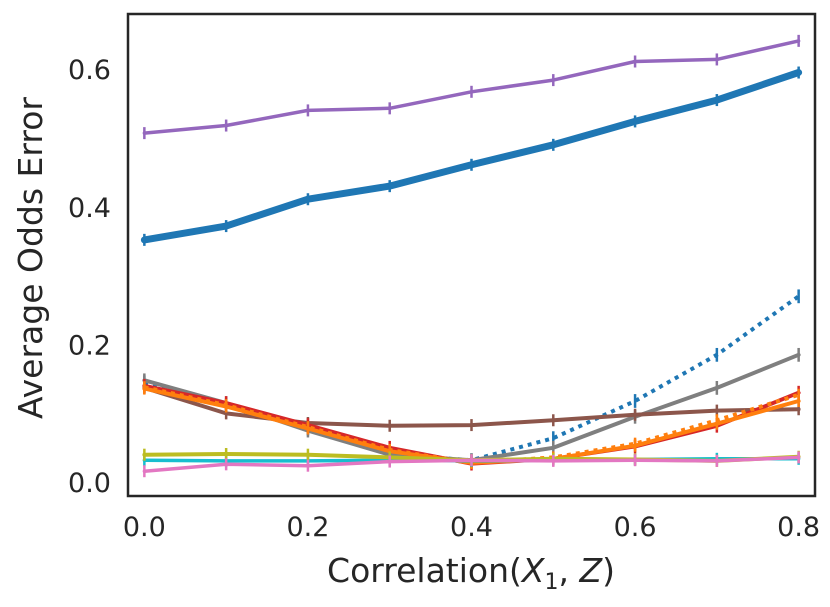 This screenshot has height=607, width=830. I want to click on x-axis-label-var-z: Z, so click(590, 570).